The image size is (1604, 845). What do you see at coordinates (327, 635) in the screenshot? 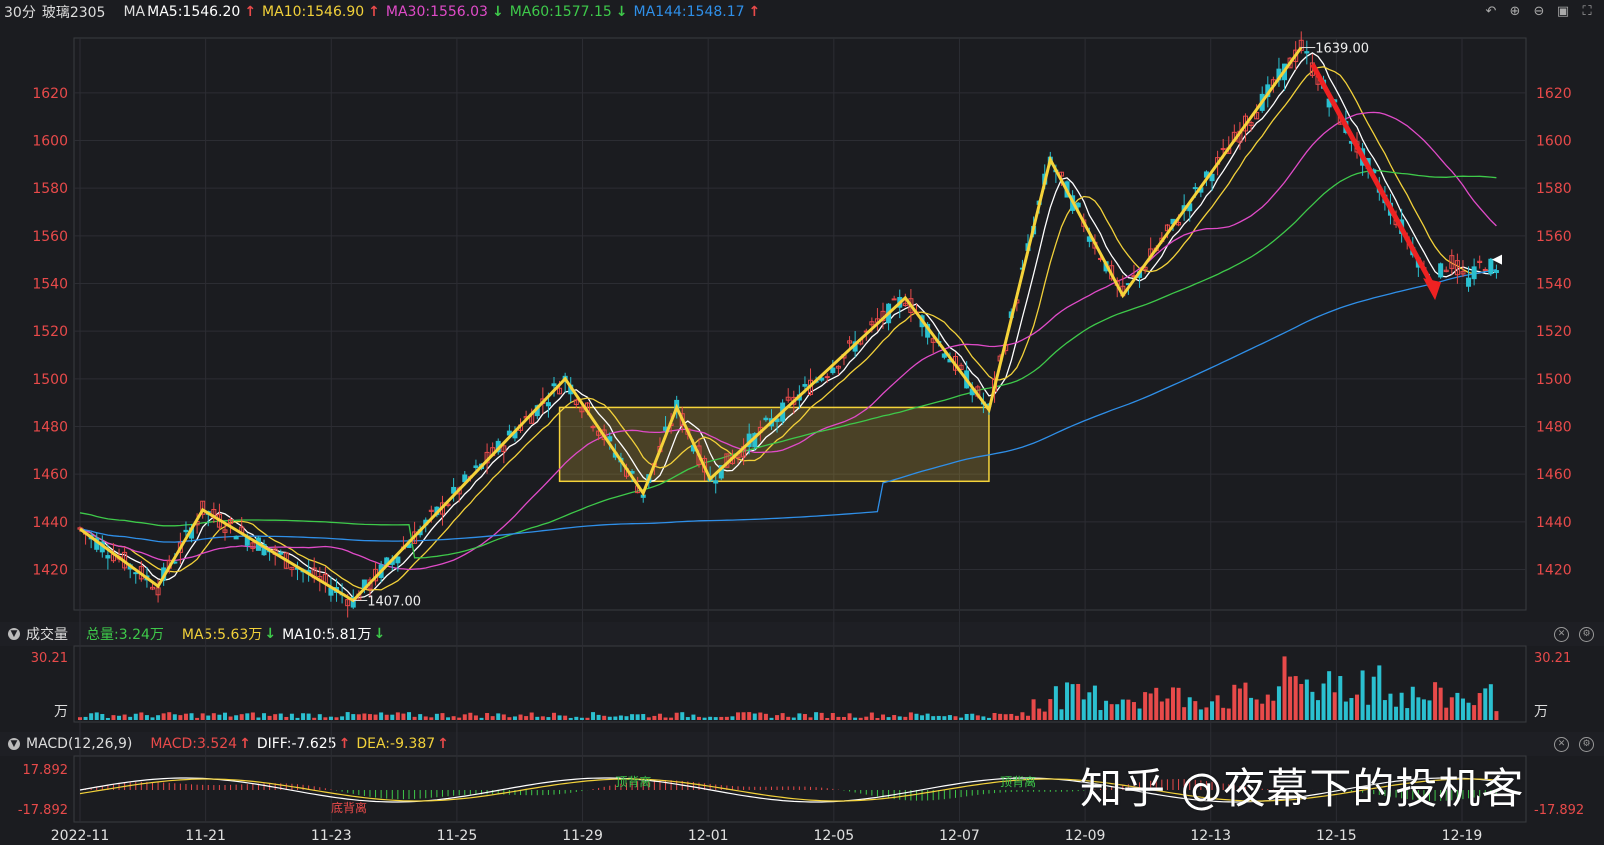
I see `volume-ma10: MA10:5.81万` at bounding box center [327, 635].